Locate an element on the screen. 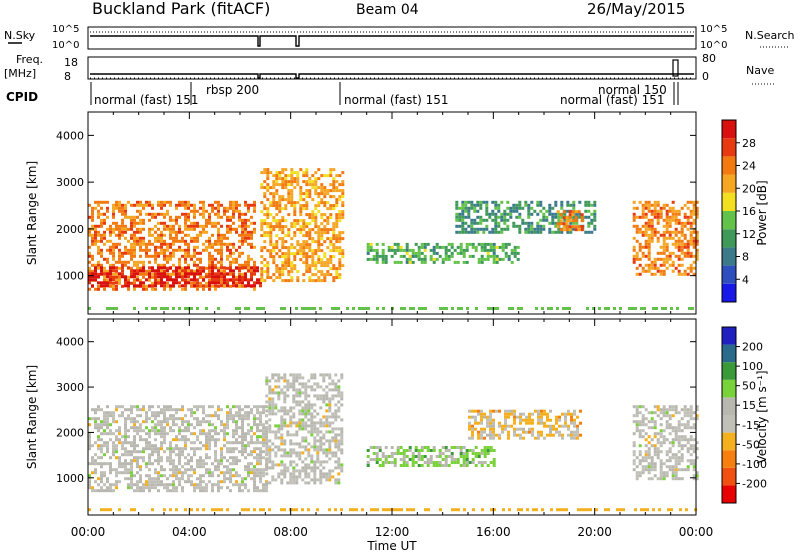  nave-tick-bottom: 0 is located at coordinates (705, 76).